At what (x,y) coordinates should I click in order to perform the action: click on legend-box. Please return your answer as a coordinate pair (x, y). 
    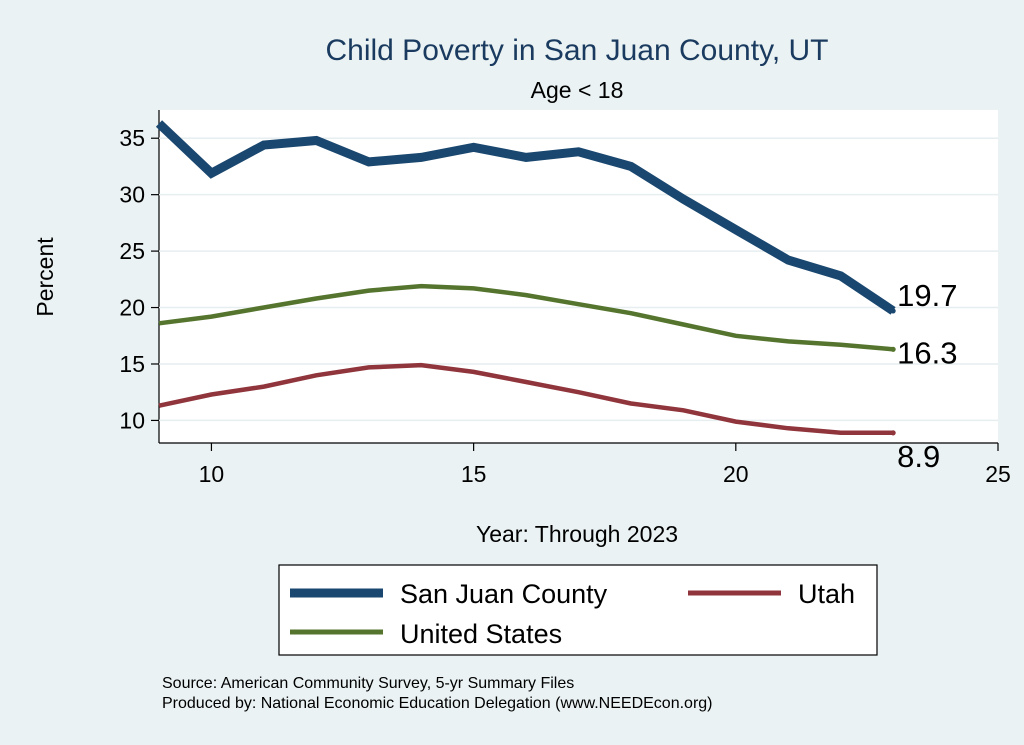
    Looking at the image, I should click on (578, 610).